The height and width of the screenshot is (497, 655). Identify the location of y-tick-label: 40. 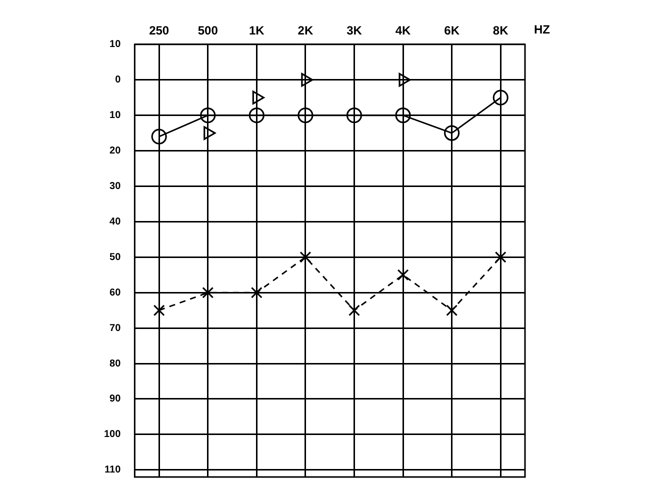
(116, 222).